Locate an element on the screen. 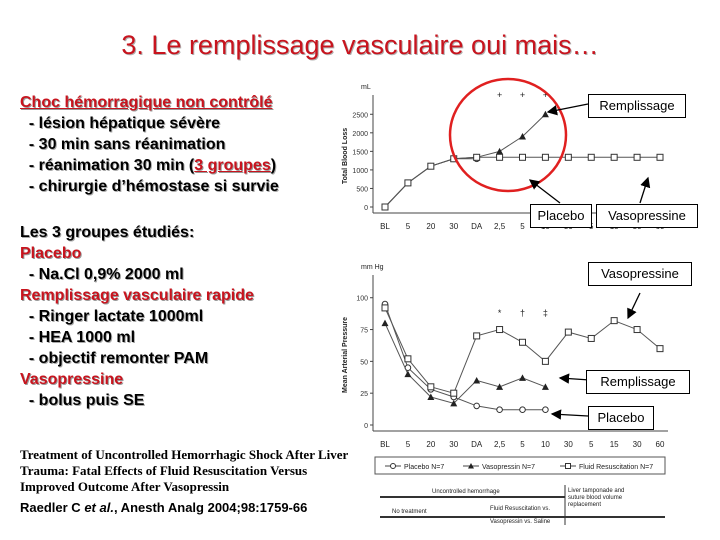  significance-mark: * is located at coordinates (500, 313).